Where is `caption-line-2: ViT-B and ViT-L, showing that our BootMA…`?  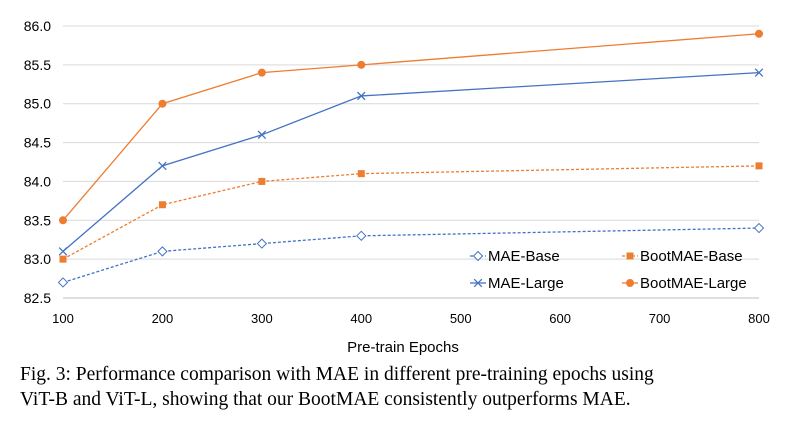
caption-line-2: ViT-B and ViT-L, showing that our BootMA… is located at coordinates (325, 399).